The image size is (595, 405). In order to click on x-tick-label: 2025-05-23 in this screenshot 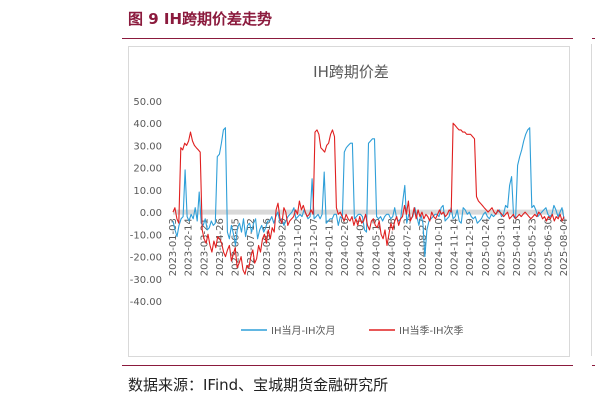, I will do `click(533, 247)`.